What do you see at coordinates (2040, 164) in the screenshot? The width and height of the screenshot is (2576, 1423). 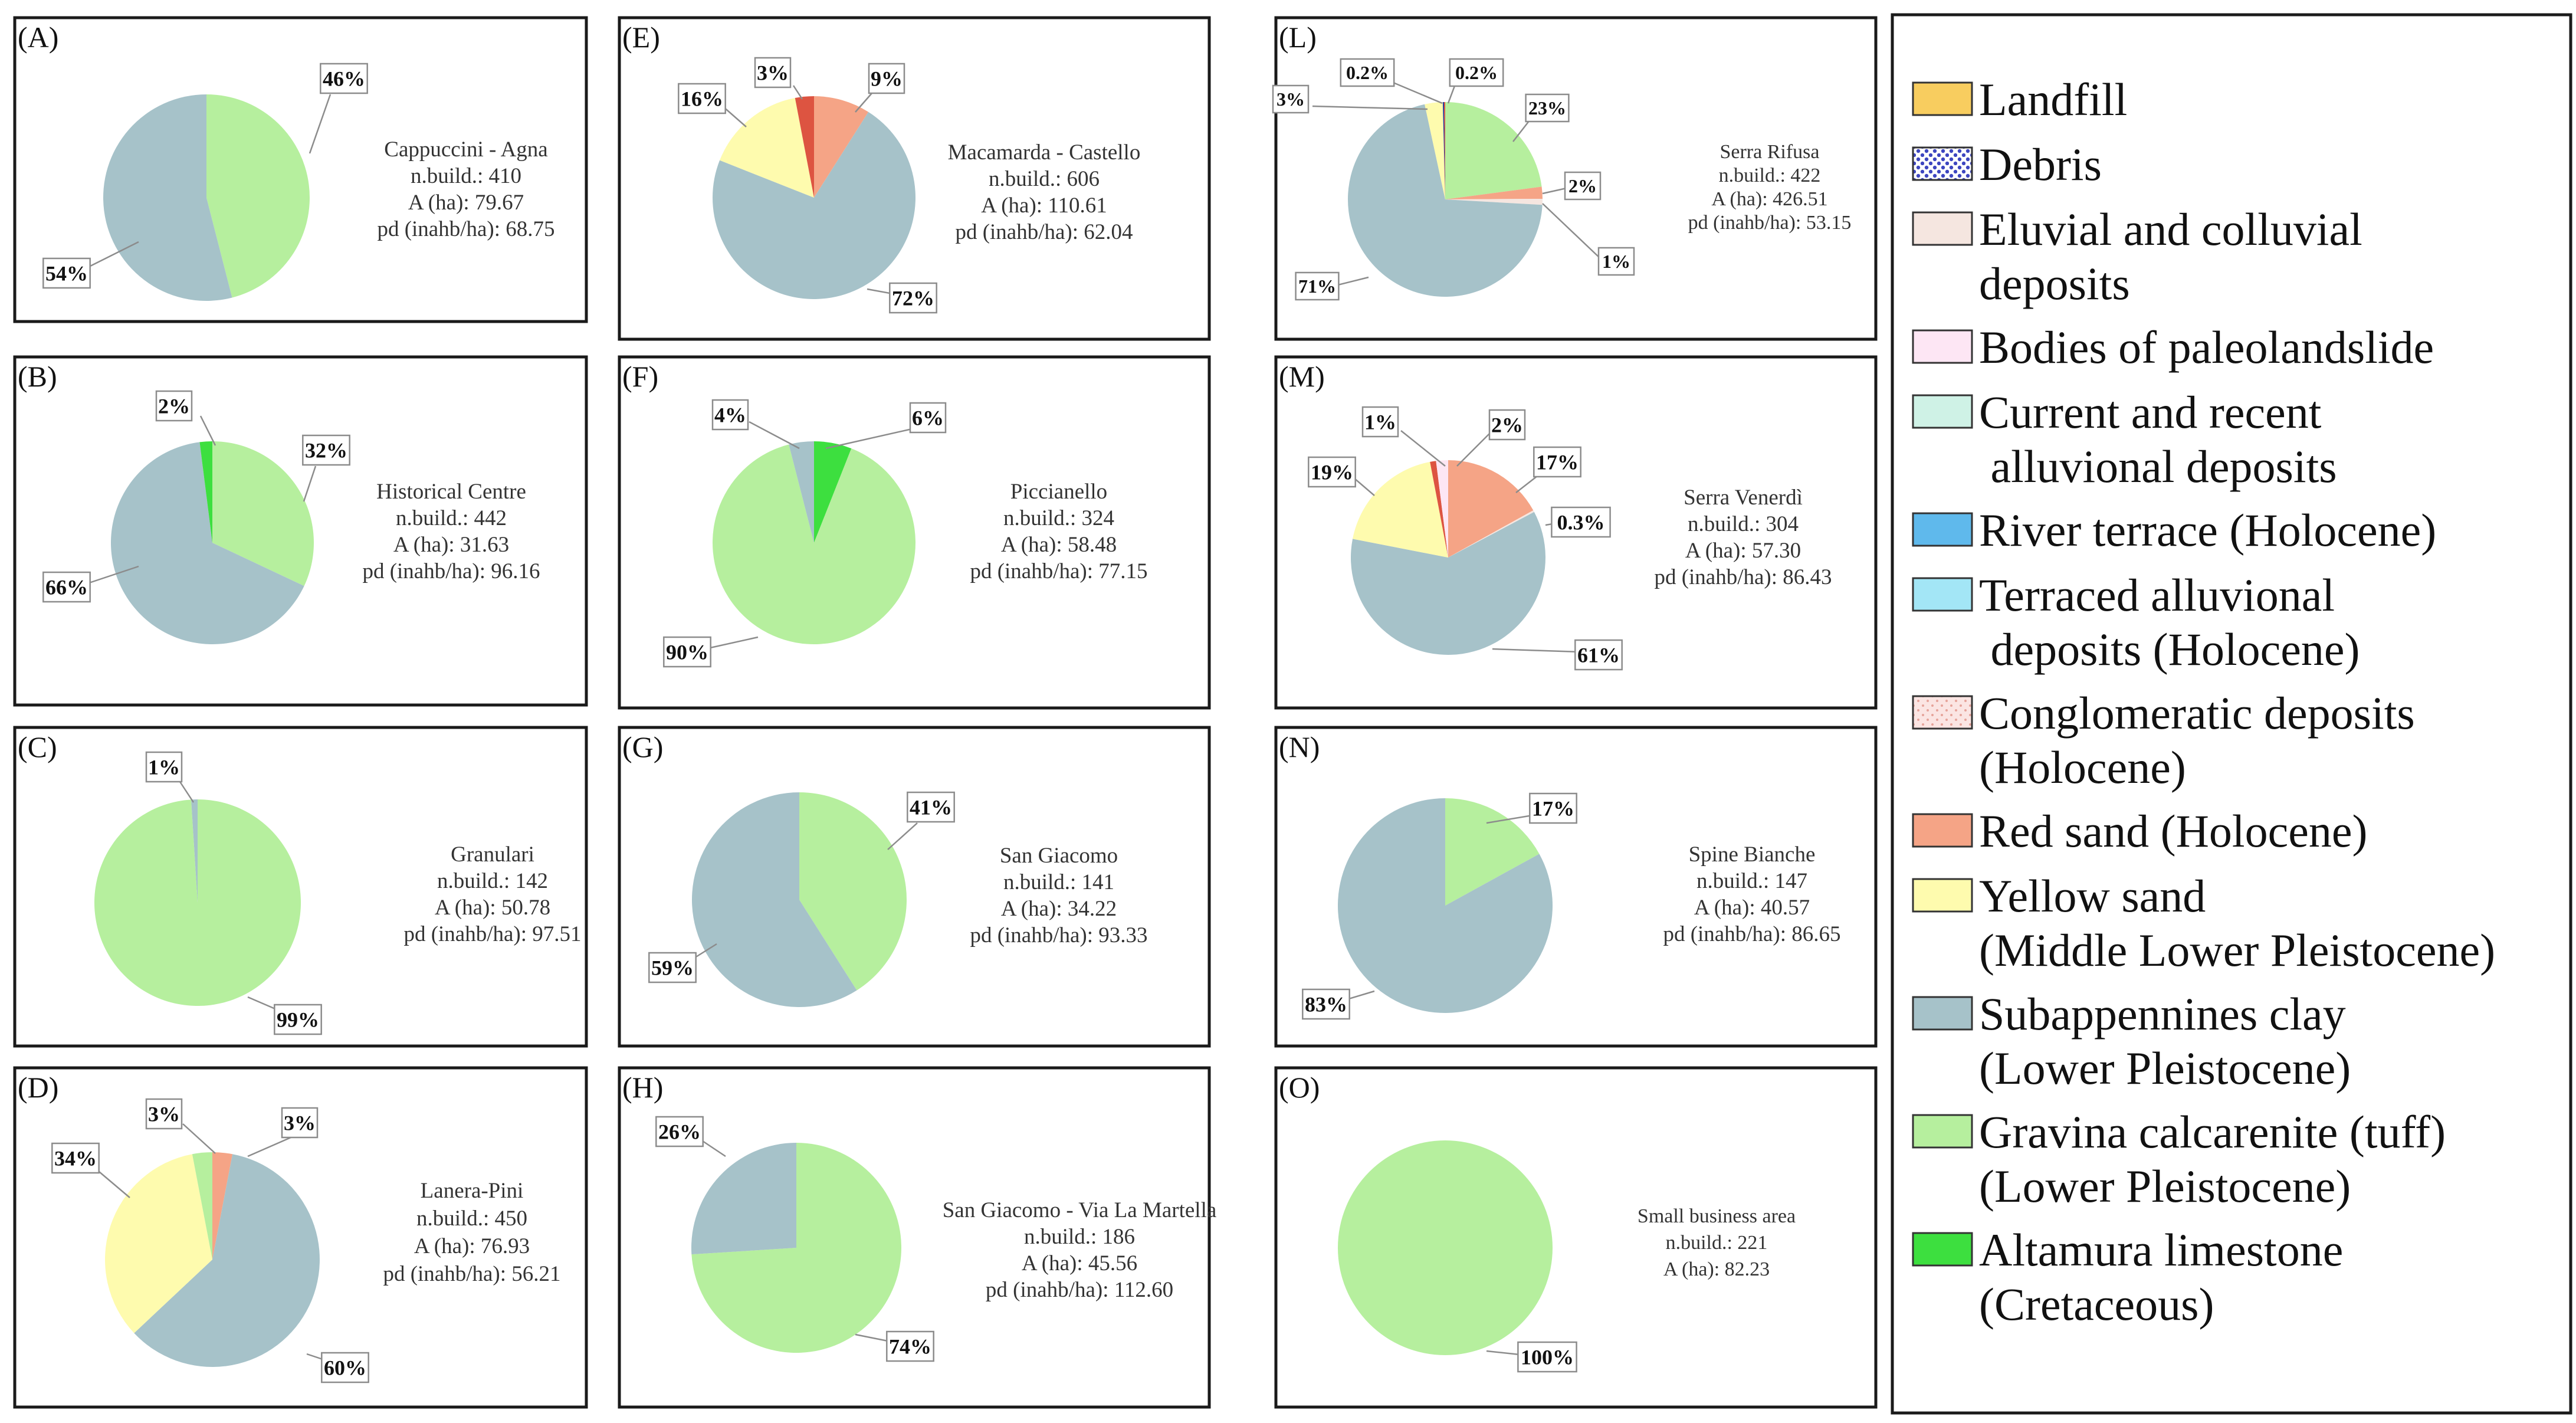 I see `legend-label: Debris` at bounding box center [2040, 164].